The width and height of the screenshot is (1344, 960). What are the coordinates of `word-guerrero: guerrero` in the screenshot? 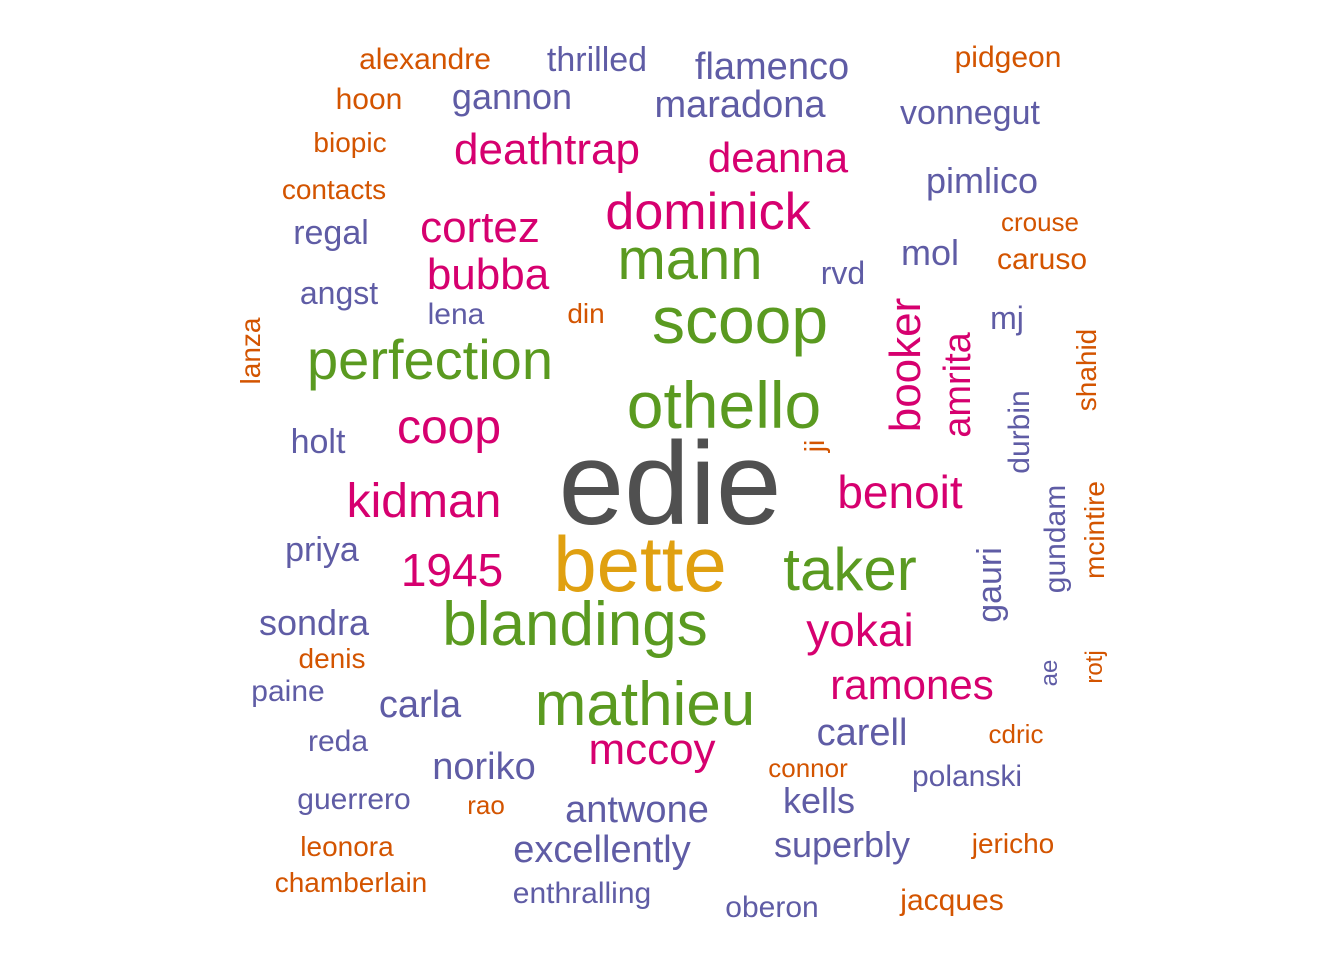 It's located at (354, 799).